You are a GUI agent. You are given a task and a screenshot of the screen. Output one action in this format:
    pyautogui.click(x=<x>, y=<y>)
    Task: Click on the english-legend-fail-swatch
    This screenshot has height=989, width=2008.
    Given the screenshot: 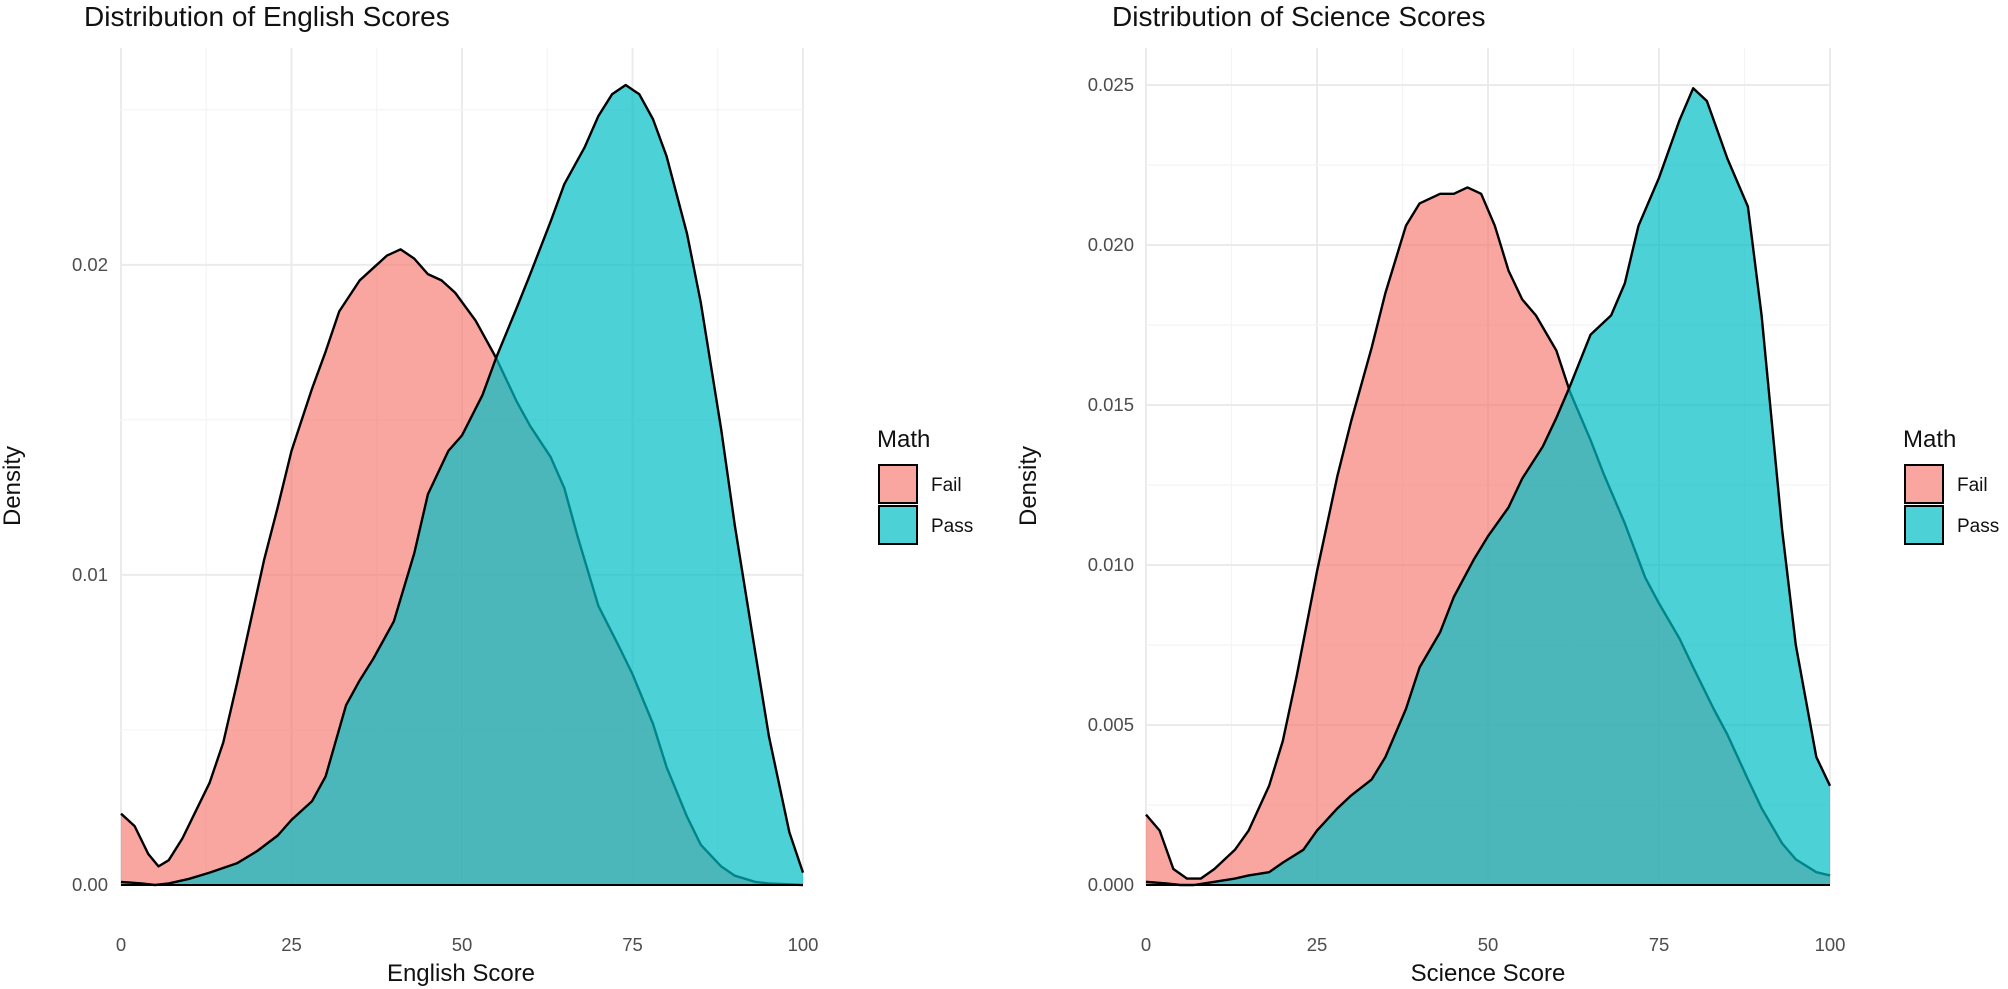 What is the action you would take?
    pyautogui.click(x=898, y=484)
    